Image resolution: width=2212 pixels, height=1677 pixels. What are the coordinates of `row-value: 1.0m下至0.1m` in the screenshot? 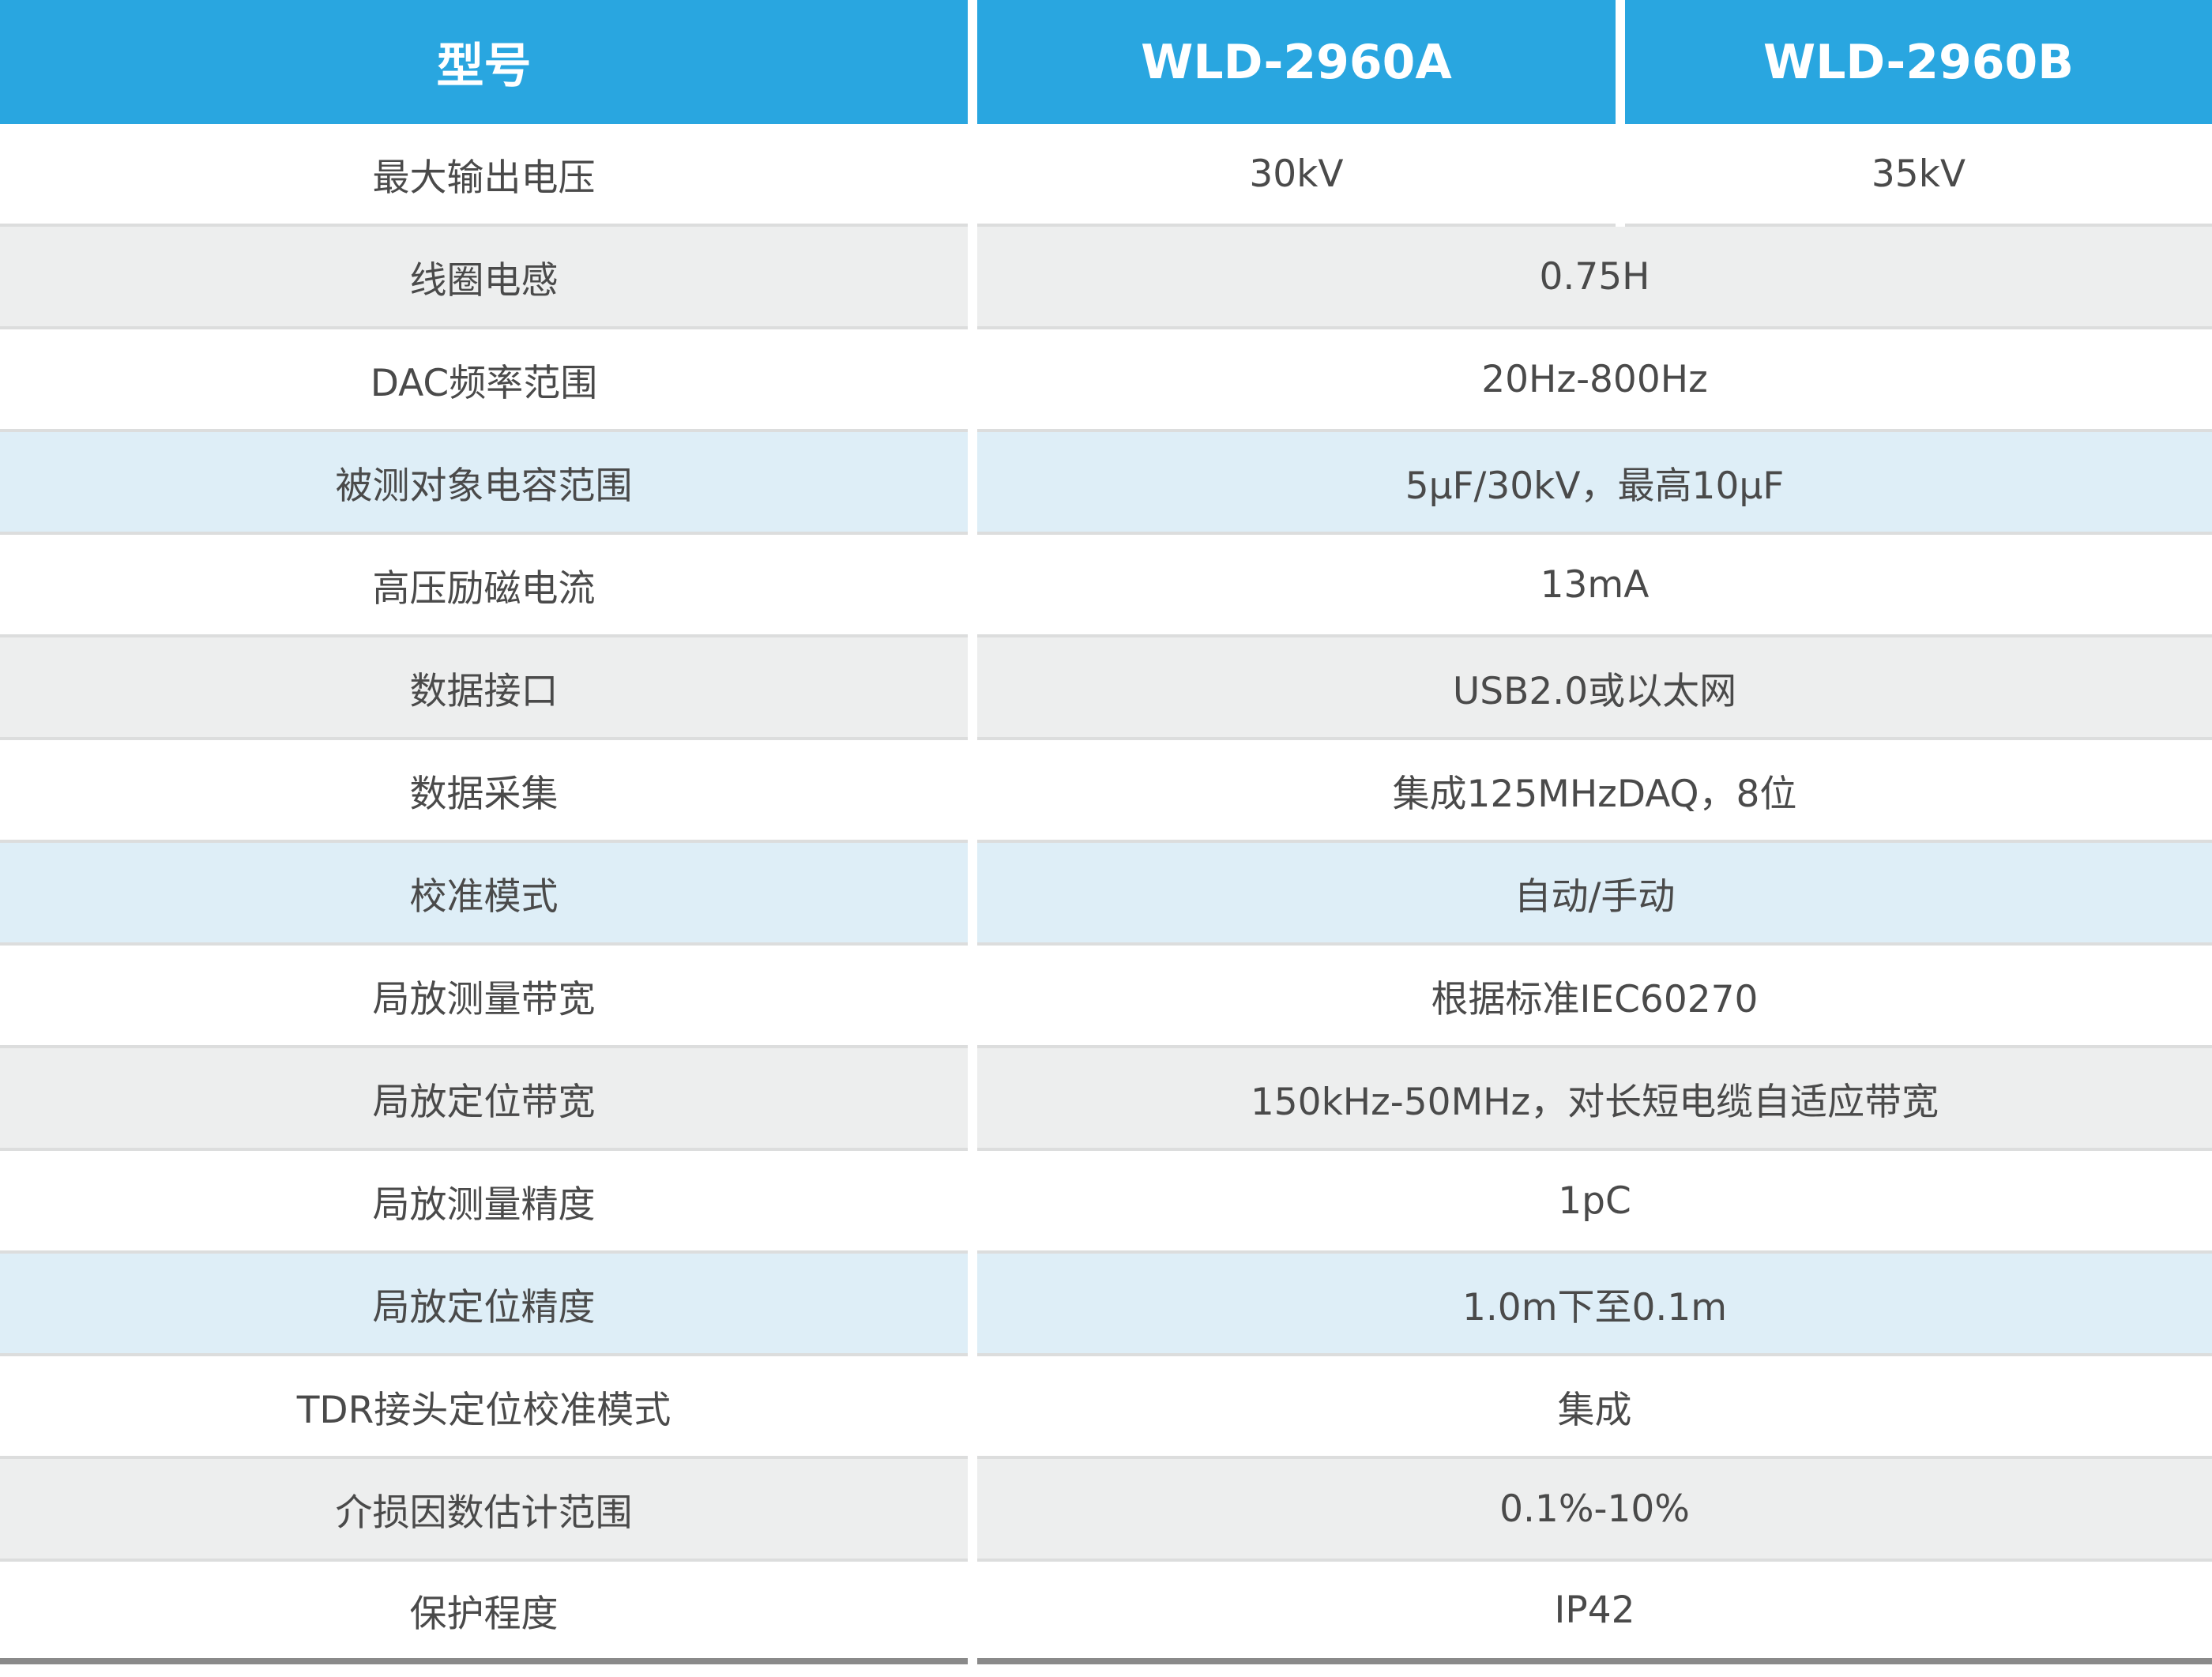 It's located at (1594, 1305).